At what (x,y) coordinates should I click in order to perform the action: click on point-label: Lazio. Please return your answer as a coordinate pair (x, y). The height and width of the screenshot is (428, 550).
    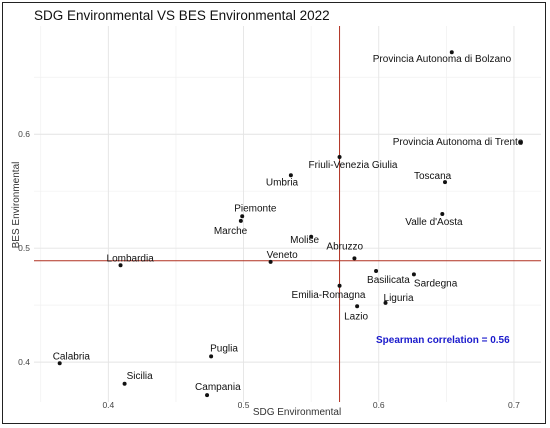
    Looking at the image, I should click on (356, 316).